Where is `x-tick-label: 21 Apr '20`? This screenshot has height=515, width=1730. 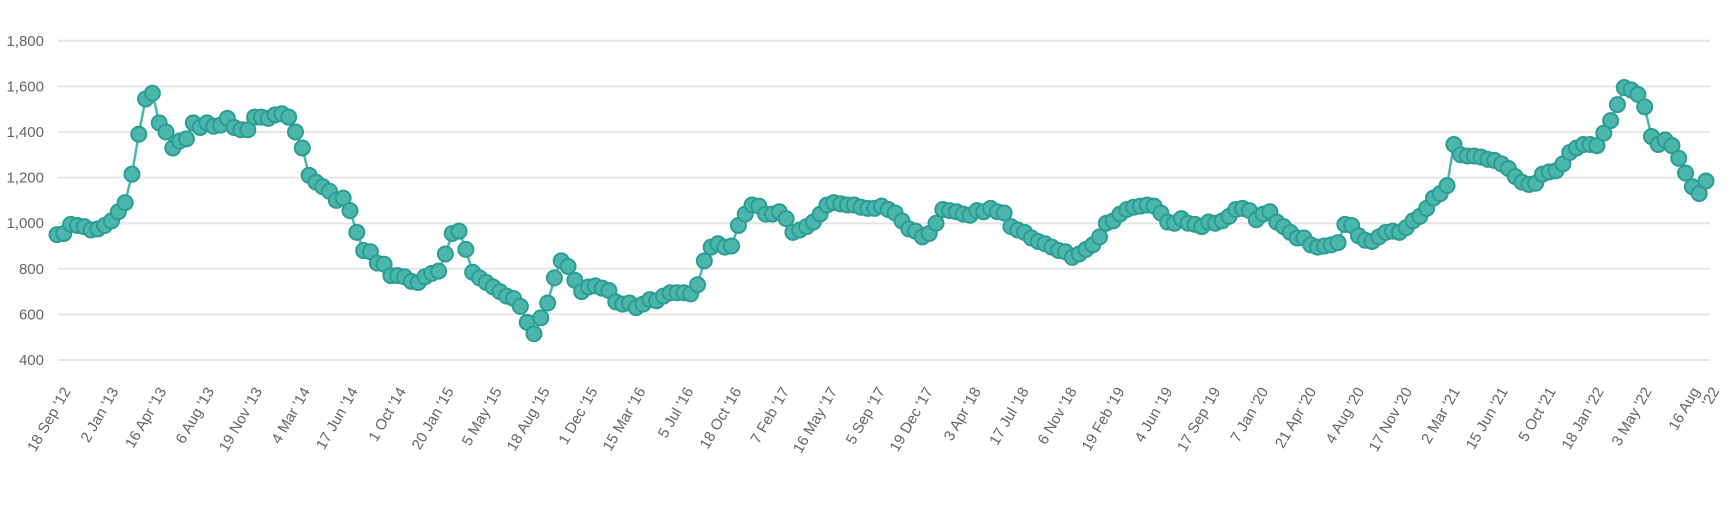 x-tick-label: 21 Apr '20 is located at coordinates (1296, 418).